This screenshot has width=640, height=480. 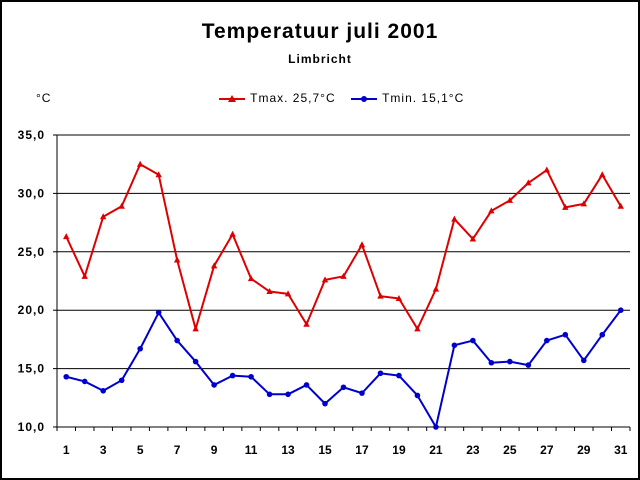 I want to click on x-tick-label-15: 31, so click(x=621, y=450).